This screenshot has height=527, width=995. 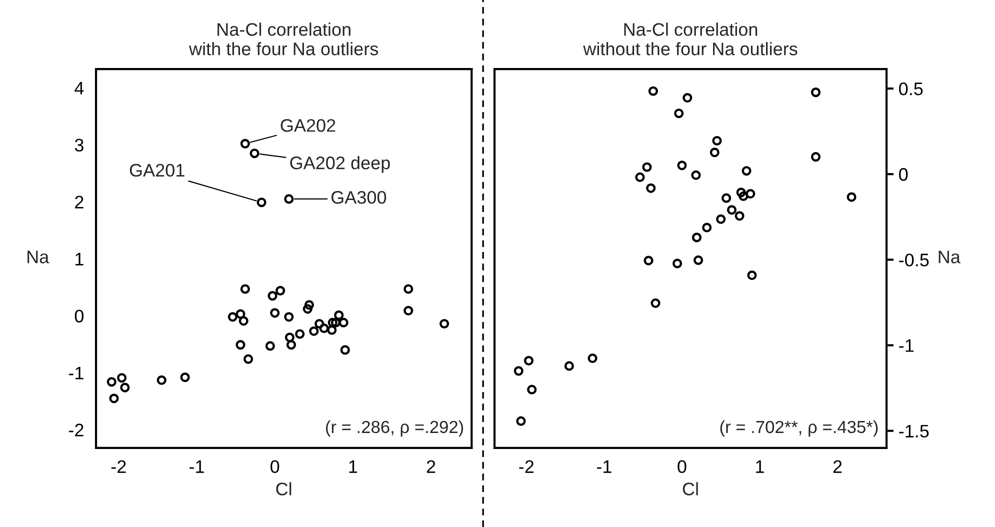 What do you see at coordinates (80, 259) in the screenshot?
I see `y-tick-label: 1` at bounding box center [80, 259].